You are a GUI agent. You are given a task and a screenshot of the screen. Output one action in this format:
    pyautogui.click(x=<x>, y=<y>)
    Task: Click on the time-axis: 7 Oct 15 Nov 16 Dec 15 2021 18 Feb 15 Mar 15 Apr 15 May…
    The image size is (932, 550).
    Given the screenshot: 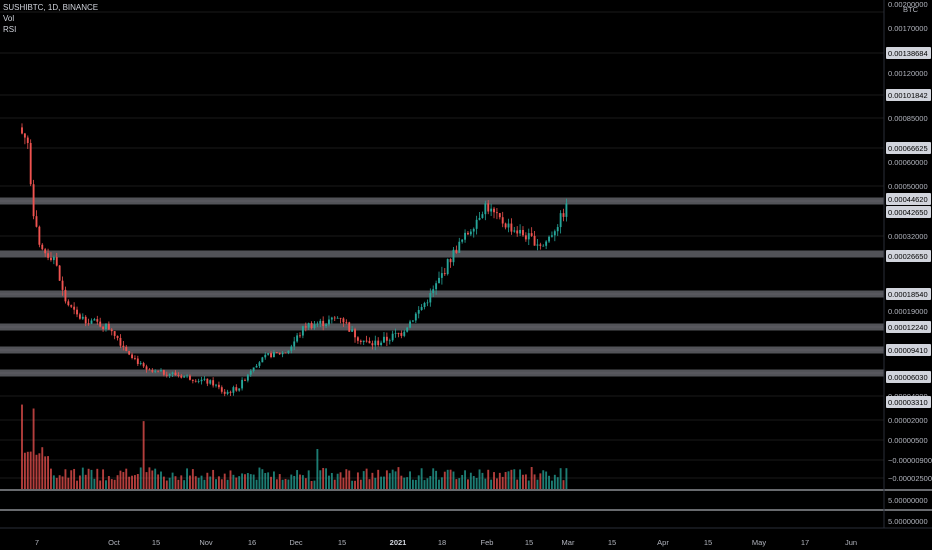 What is the action you would take?
    pyautogui.click(x=446, y=542)
    